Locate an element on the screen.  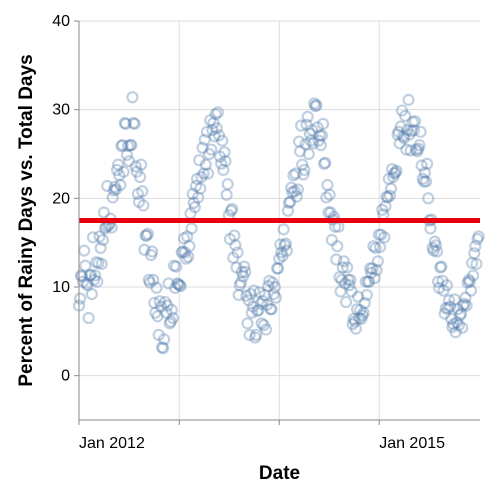
y-tick-label: 20 is located at coordinates (61, 198).